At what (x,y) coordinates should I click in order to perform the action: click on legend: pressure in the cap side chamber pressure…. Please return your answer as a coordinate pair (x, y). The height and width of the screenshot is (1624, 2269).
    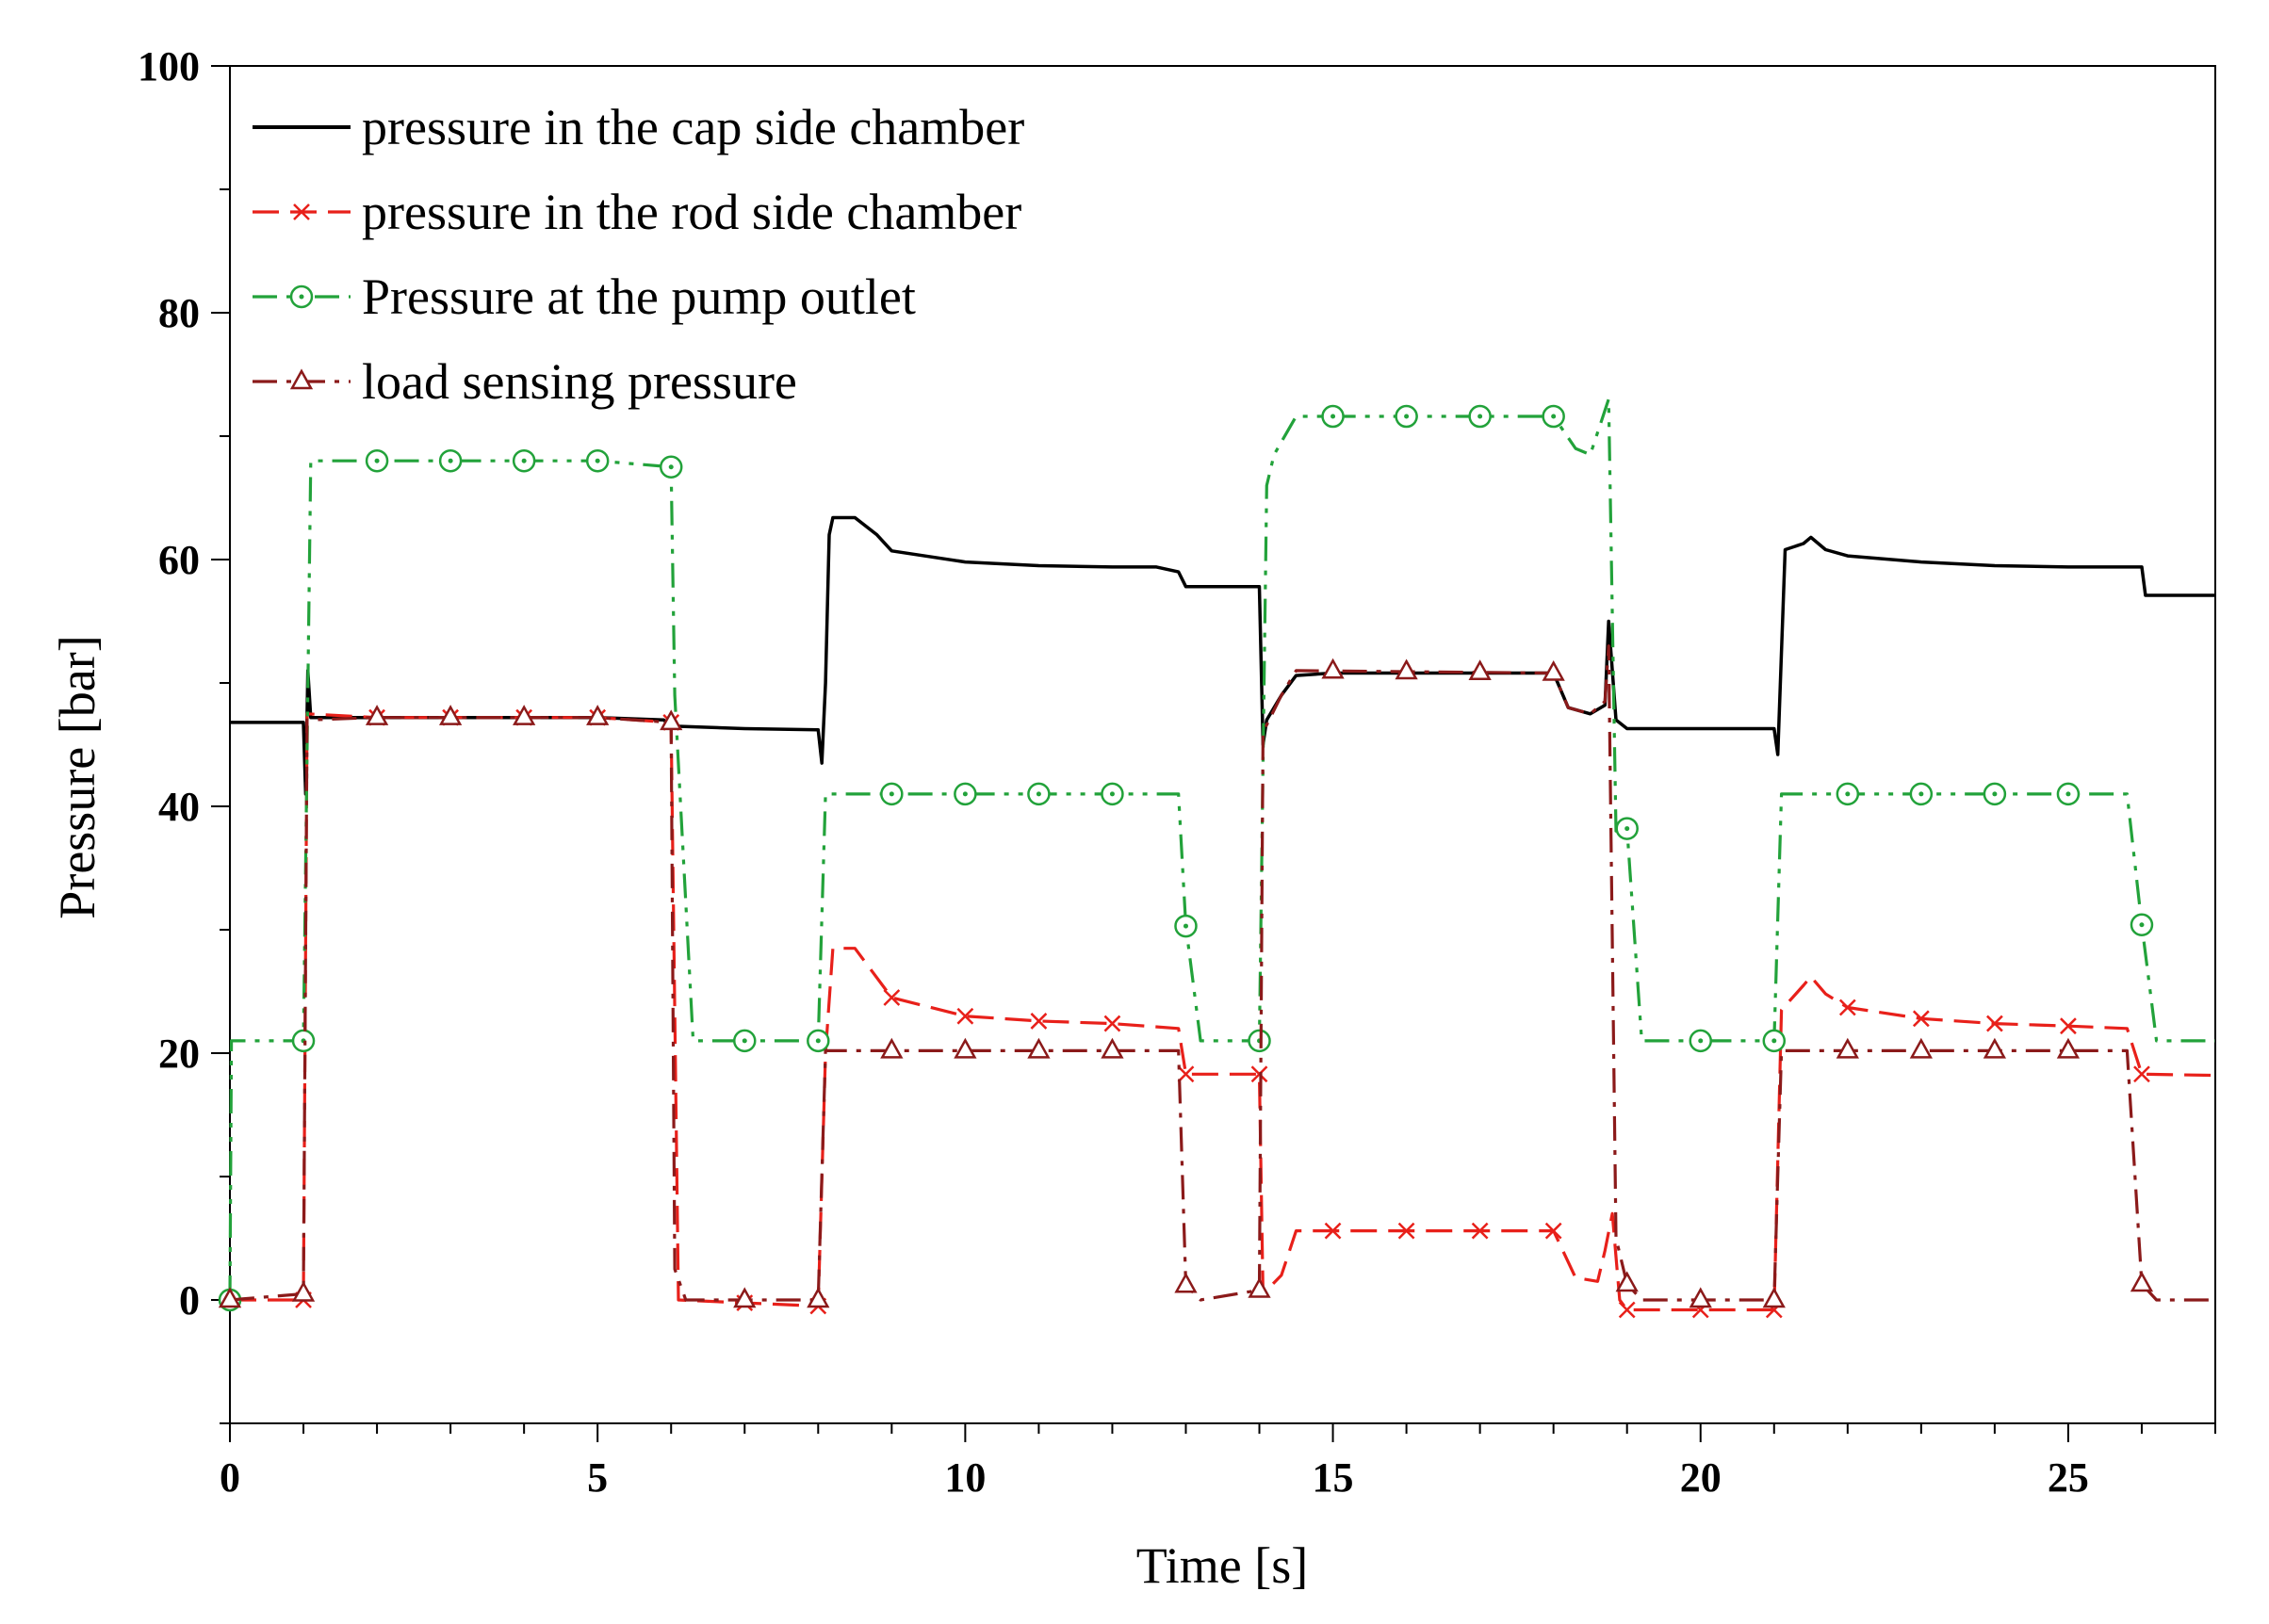
    Looking at the image, I should click on (639, 254).